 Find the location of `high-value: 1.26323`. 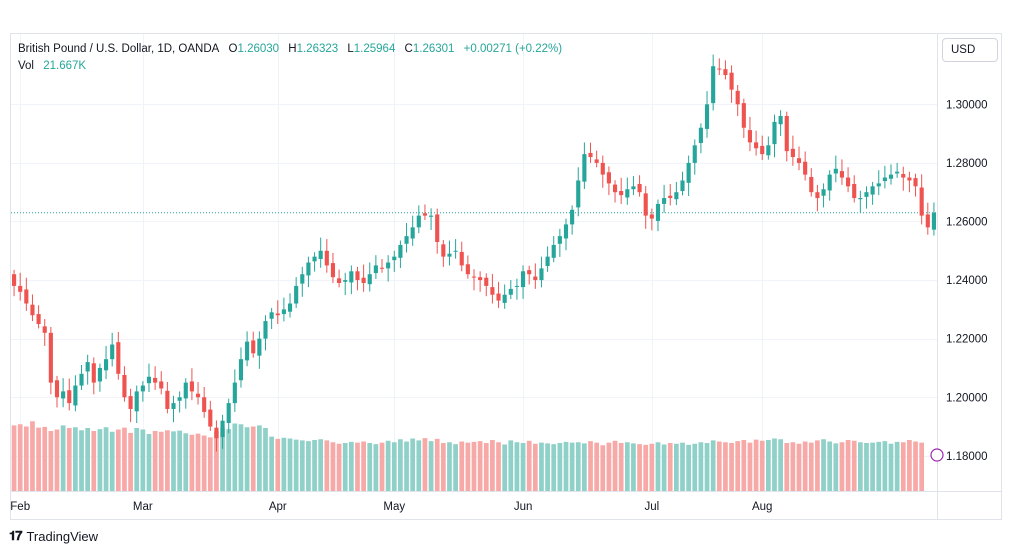

high-value: 1.26323 is located at coordinates (317, 49).